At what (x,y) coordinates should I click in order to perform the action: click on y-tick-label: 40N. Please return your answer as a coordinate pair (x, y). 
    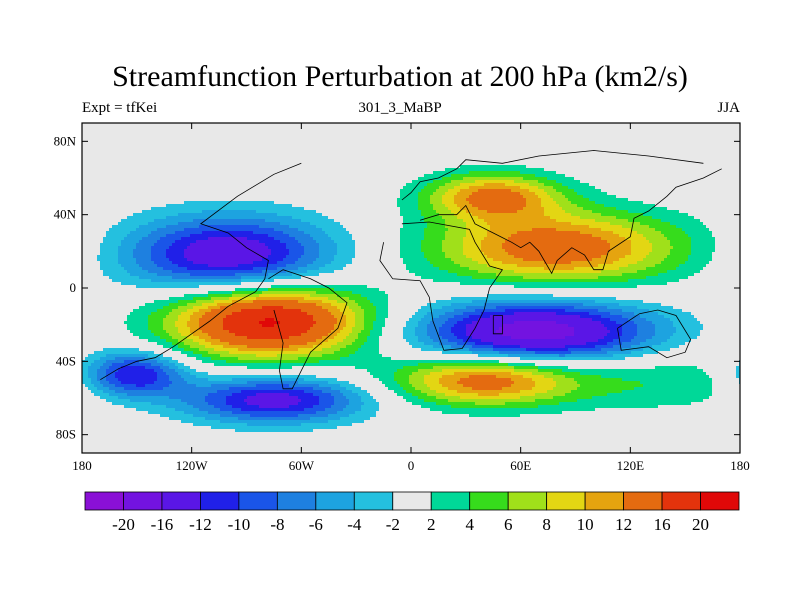
    Looking at the image, I should click on (65, 214).